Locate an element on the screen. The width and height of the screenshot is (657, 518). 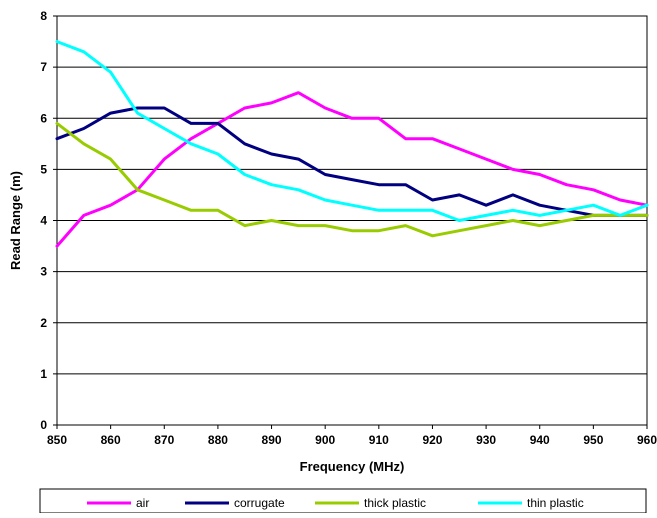
x-tick-label: 910 is located at coordinates (379, 440).